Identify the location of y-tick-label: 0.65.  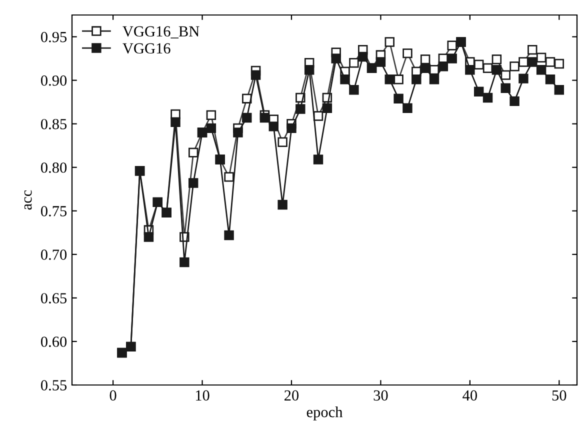
(53, 298).